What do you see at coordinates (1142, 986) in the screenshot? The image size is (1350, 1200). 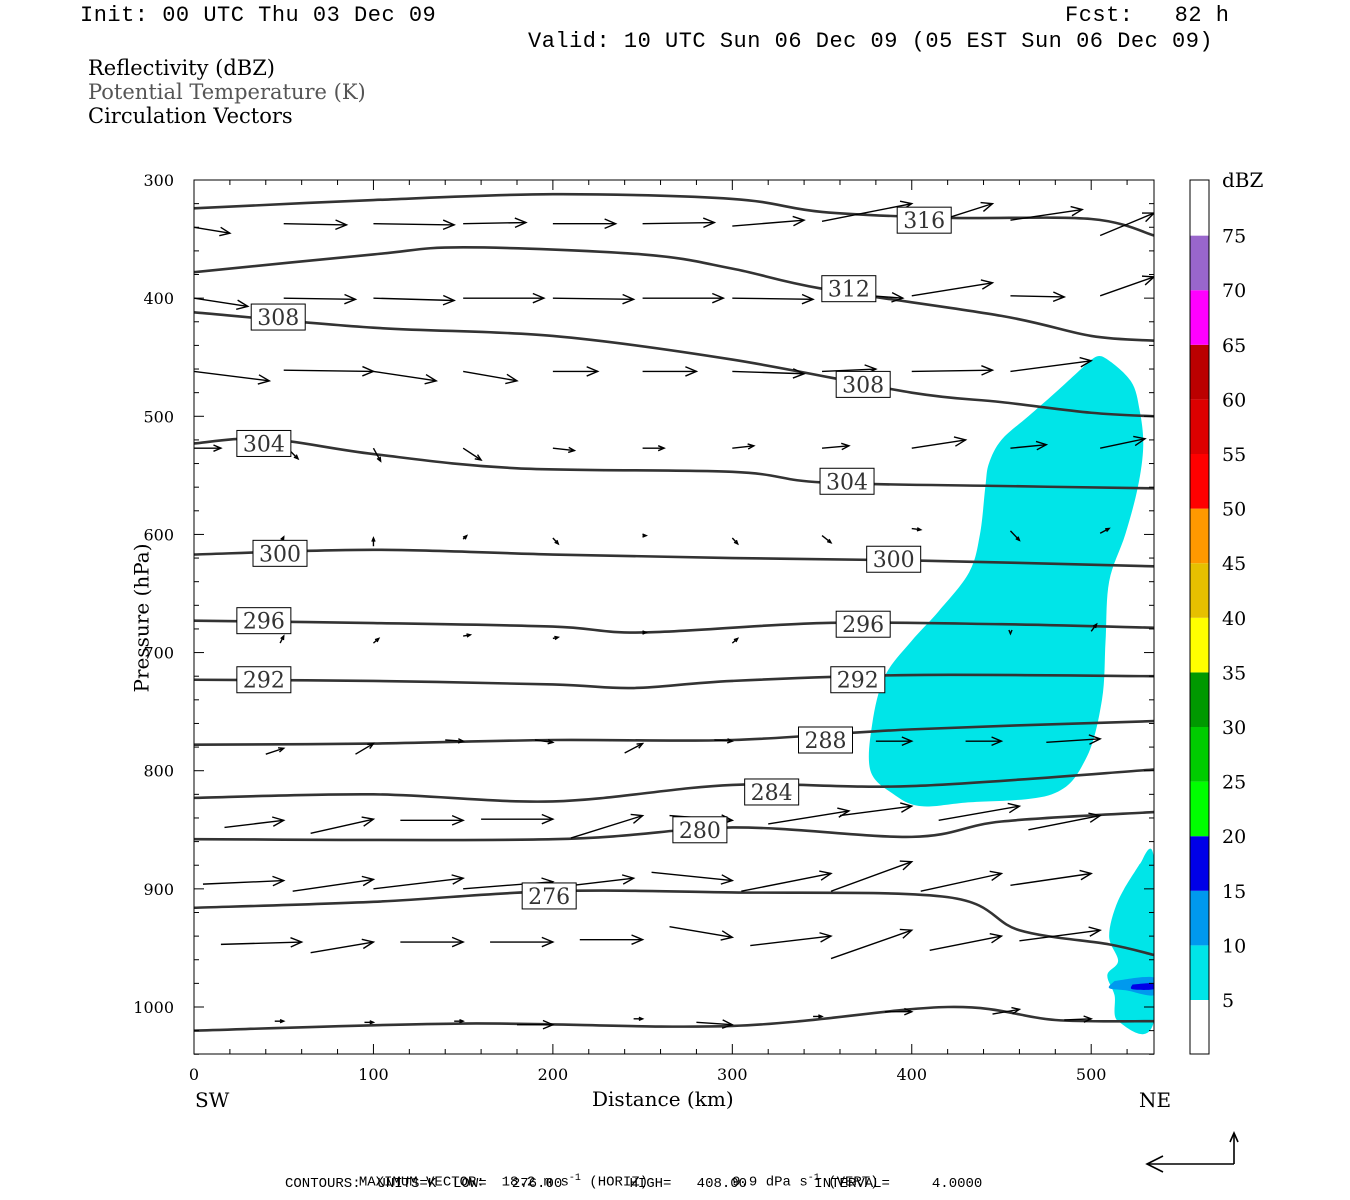 I see `reflectivity-region-15dbz` at bounding box center [1142, 986].